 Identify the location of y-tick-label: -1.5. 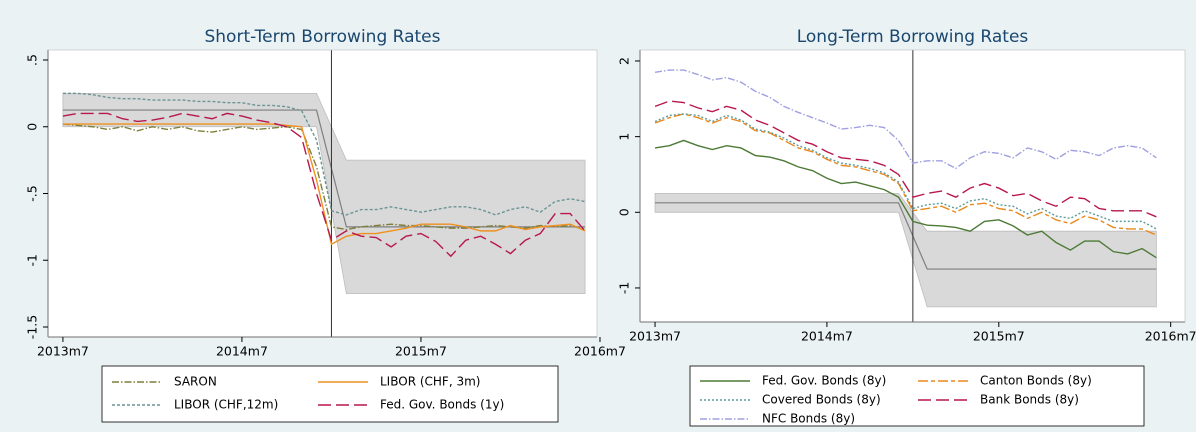
(32, 327).